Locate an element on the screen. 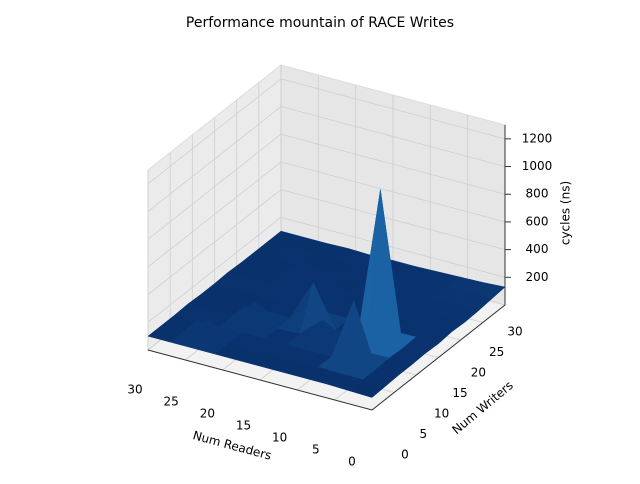 This screenshot has height=484, width=640. surface-face is located at coordinates (367, 388).